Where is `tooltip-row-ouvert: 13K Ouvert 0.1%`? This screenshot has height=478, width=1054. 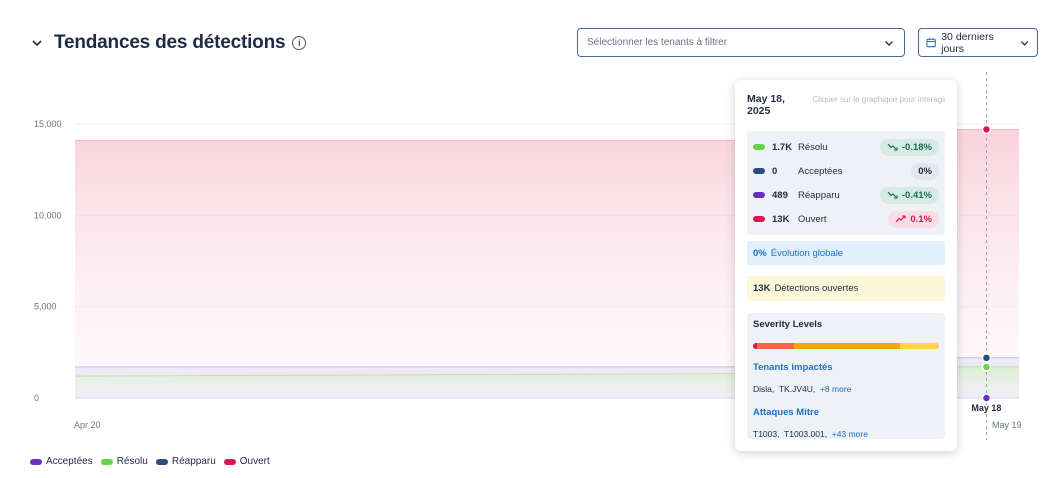 tooltip-row-ouvert: 13K Ouvert 0.1% is located at coordinates (846, 219).